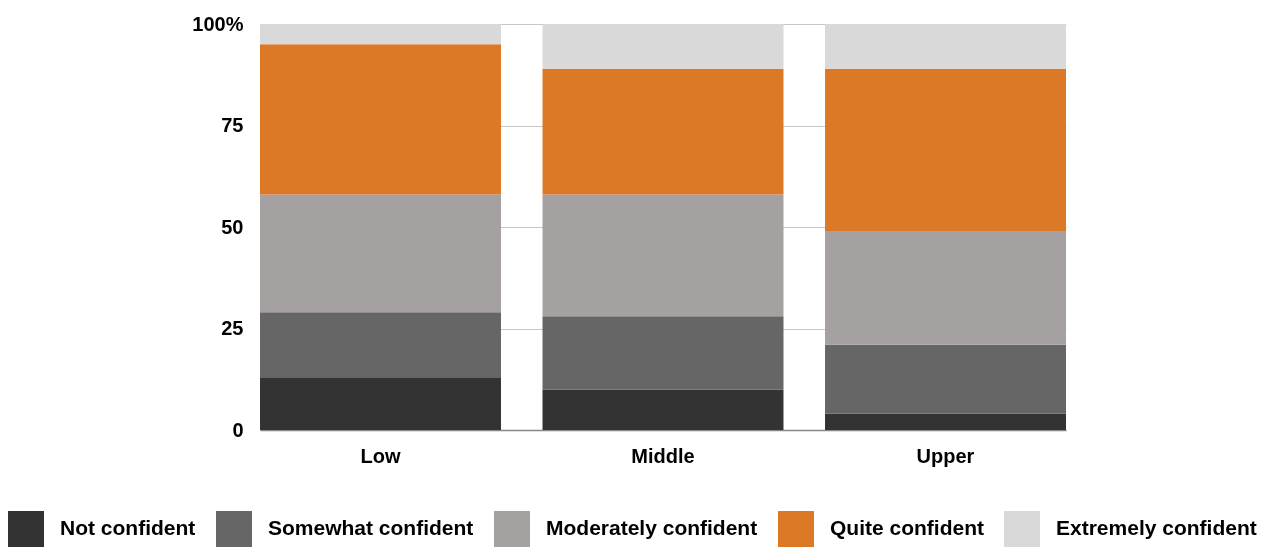 The image size is (1273, 548). I want to click on y-tick-label: 100%, so click(218, 23).